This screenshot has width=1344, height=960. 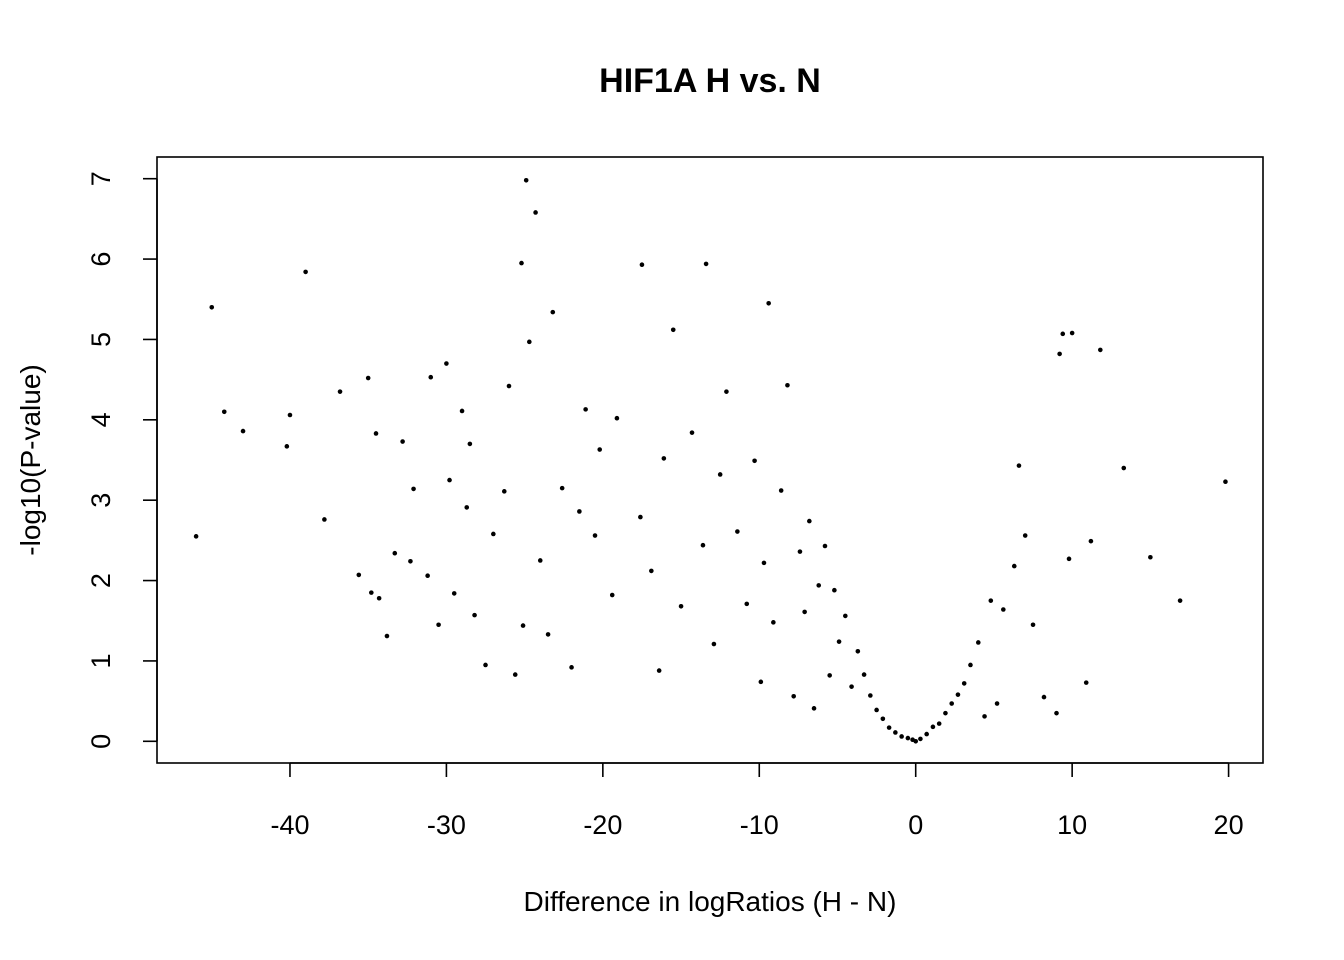 I want to click on x-tick-label: -30, so click(x=446, y=825).